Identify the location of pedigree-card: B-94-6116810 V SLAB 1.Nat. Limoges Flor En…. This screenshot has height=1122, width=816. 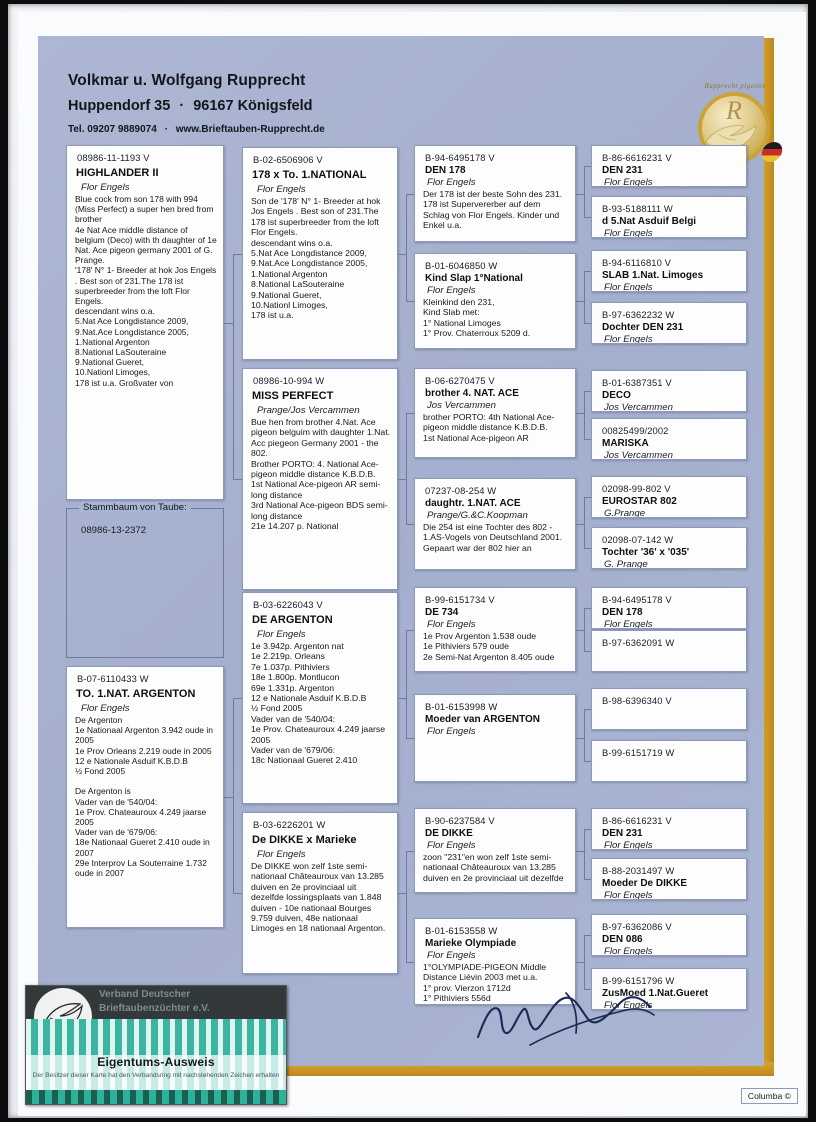
(669, 271).